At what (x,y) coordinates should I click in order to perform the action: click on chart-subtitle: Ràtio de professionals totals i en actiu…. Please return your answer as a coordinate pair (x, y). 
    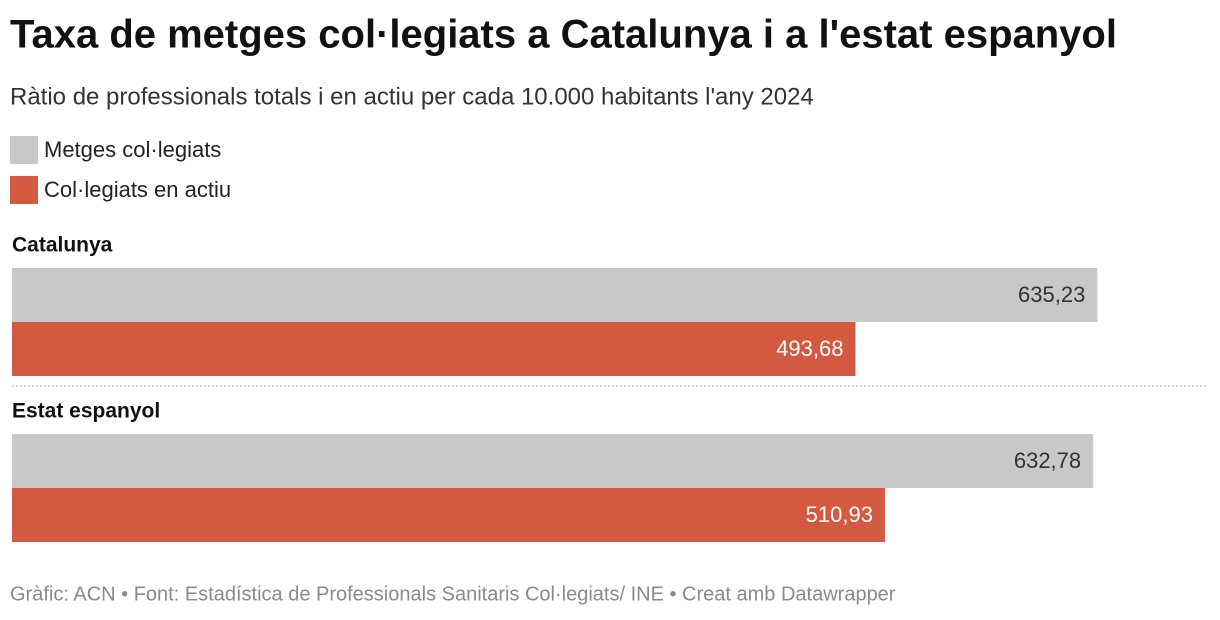
    Looking at the image, I should click on (412, 96).